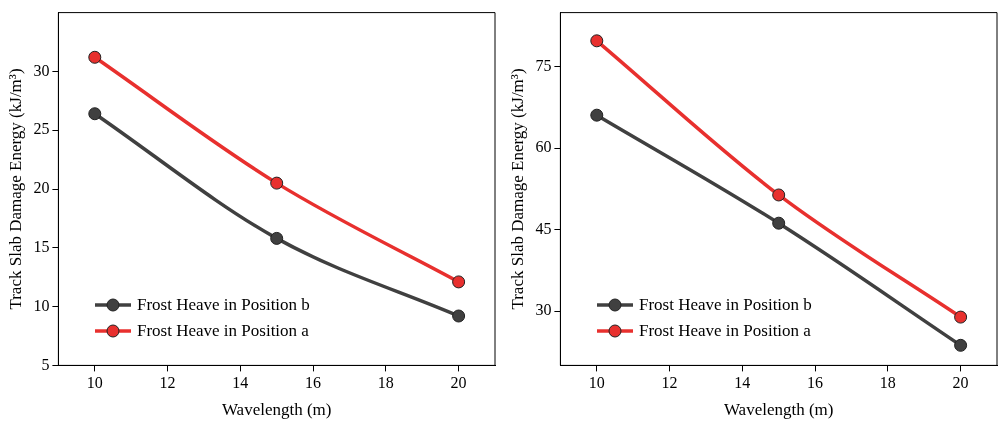  What do you see at coordinates (41, 246) in the screenshot?
I see `y-tick-label: 15` at bounding box center [41, 246].